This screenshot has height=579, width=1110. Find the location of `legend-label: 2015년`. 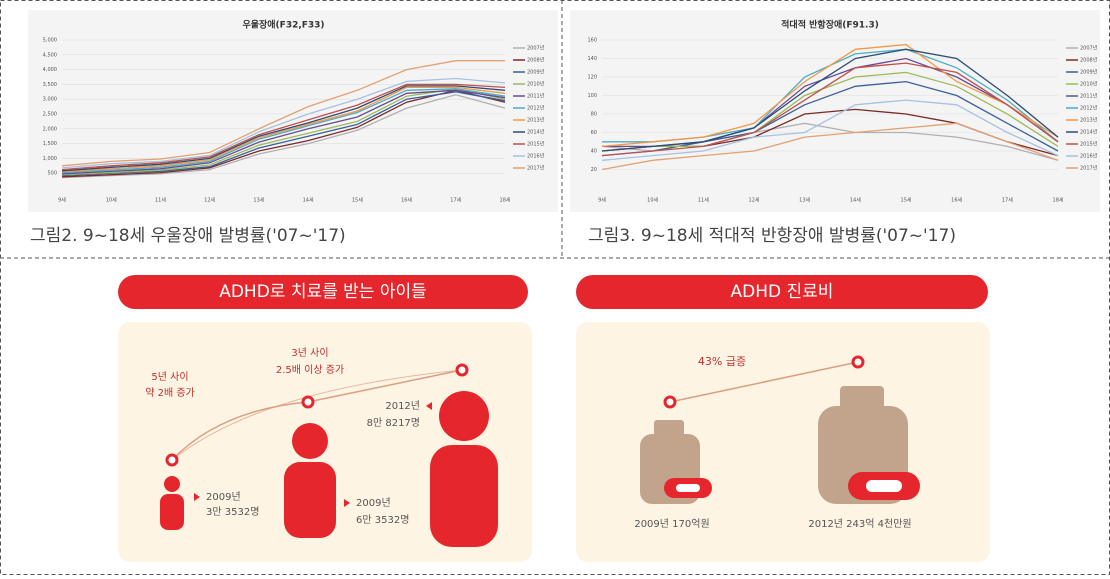

legend-label: 2015년 is located at coordinates (536, 144).